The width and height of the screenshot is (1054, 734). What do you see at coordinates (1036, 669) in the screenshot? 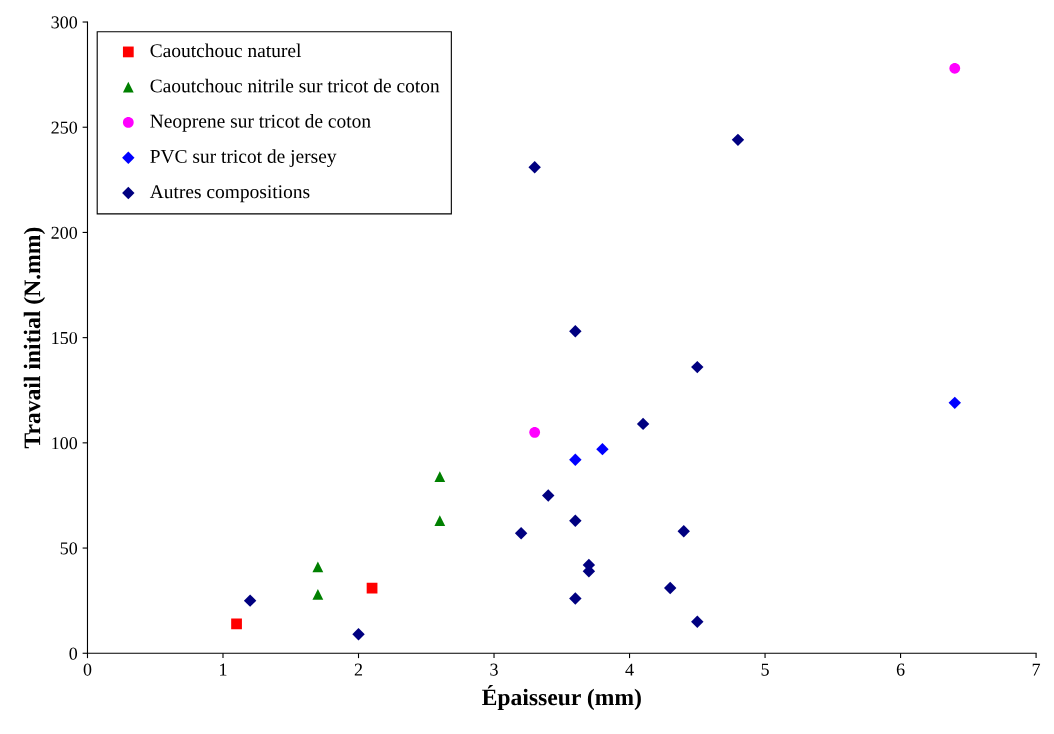
I see `x-tick-label: 7` at bounding box center [1036, 669].